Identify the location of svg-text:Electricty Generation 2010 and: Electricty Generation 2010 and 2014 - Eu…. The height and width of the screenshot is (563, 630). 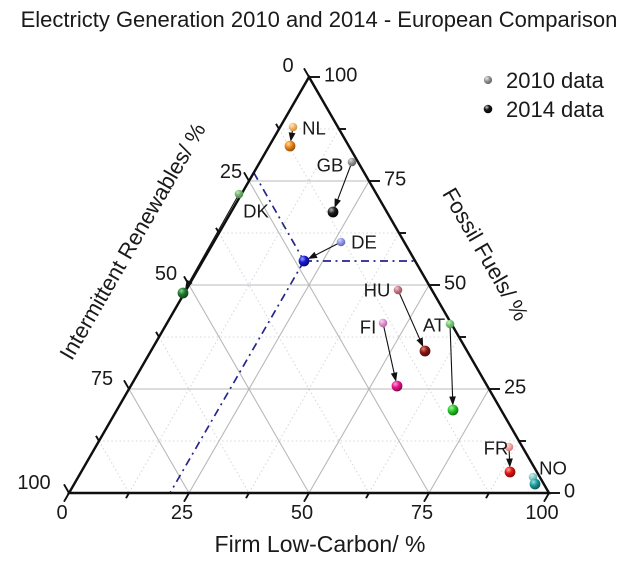
(319, 19).